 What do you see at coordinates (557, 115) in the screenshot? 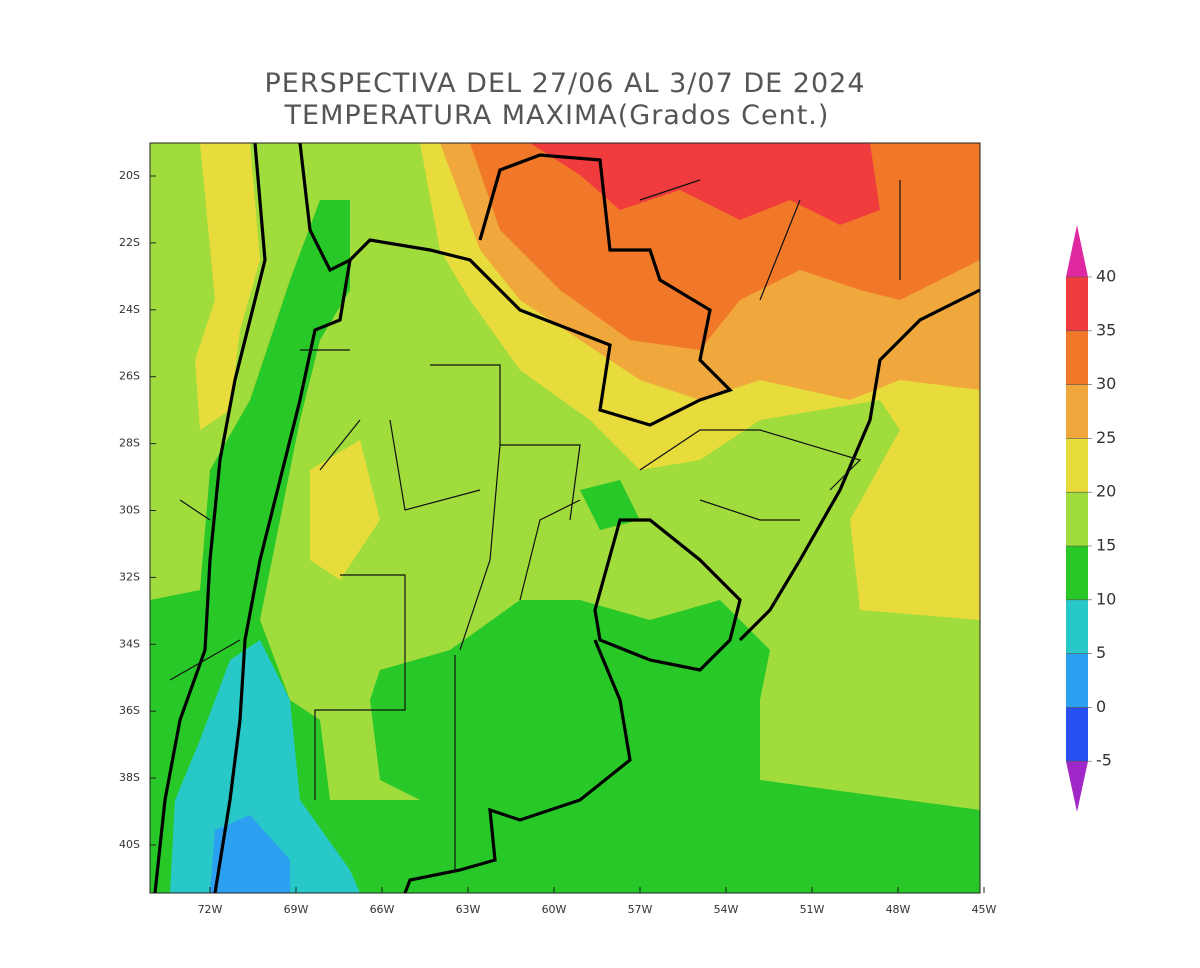
I see `title-line: TEMPERATURA MAXIMA(Grados Cent.)` at bounding box center [557, 115].